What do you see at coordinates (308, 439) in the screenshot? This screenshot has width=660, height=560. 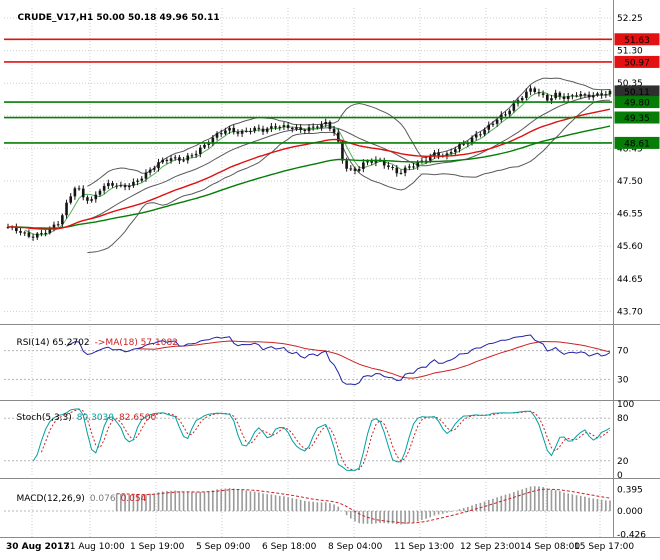 I see `stochastic-panel-plot` at bounding box center [308, 439].